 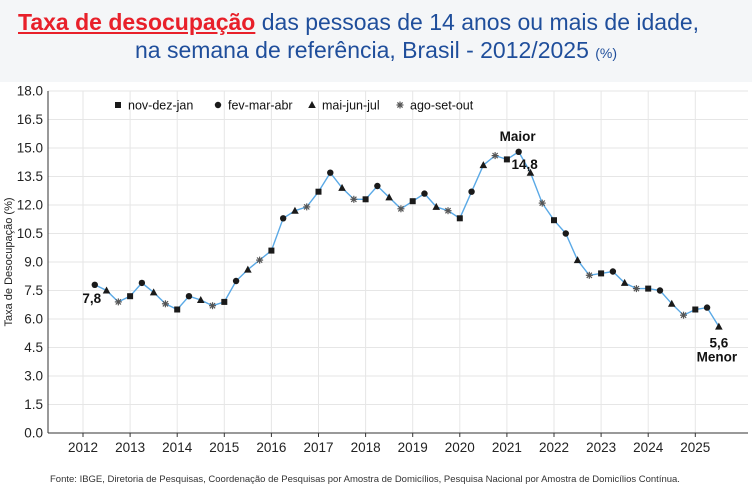 What do you see at coordinates (33, 376) in the screenshot?
I see `y-tick-label: 3.0` at bounding box center [33, 376].